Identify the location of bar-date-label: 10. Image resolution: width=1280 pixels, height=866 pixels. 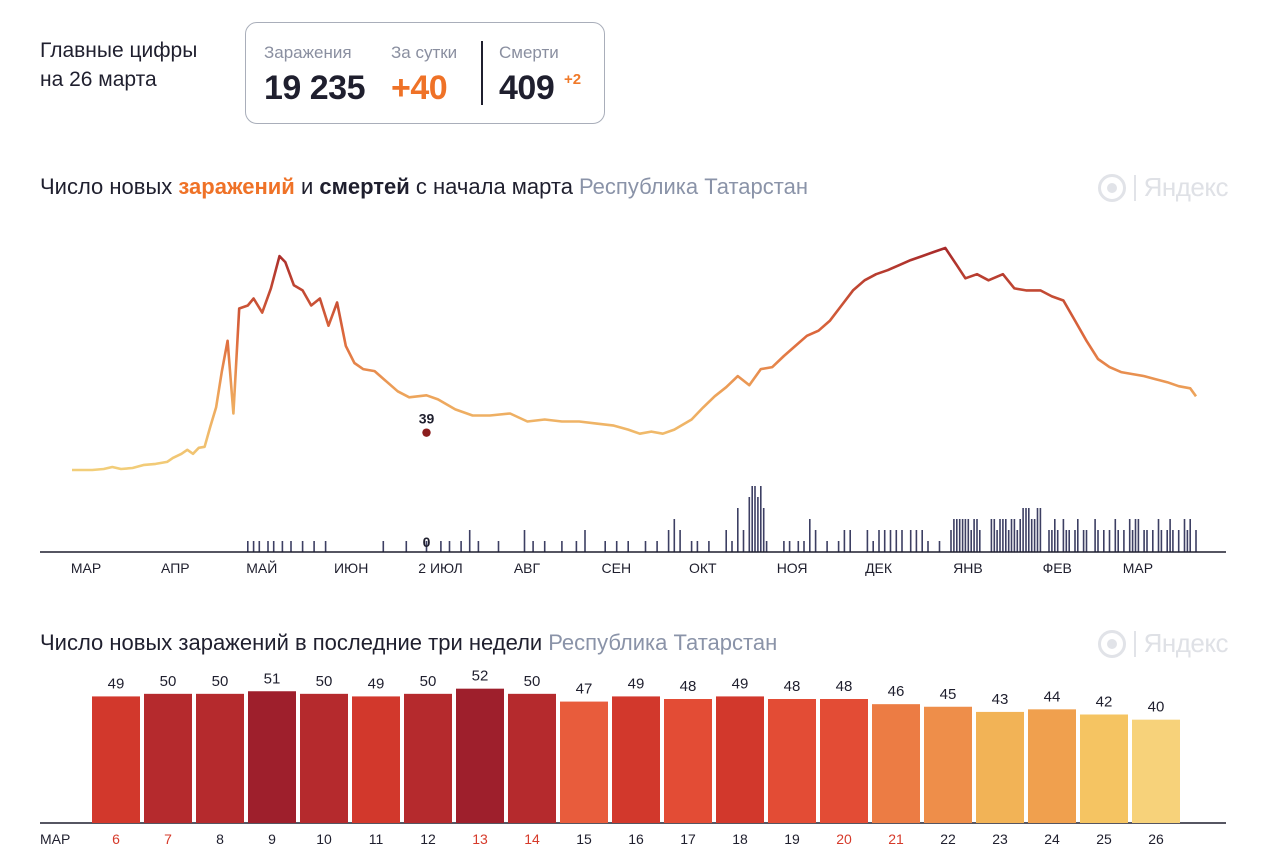
(324, 839).